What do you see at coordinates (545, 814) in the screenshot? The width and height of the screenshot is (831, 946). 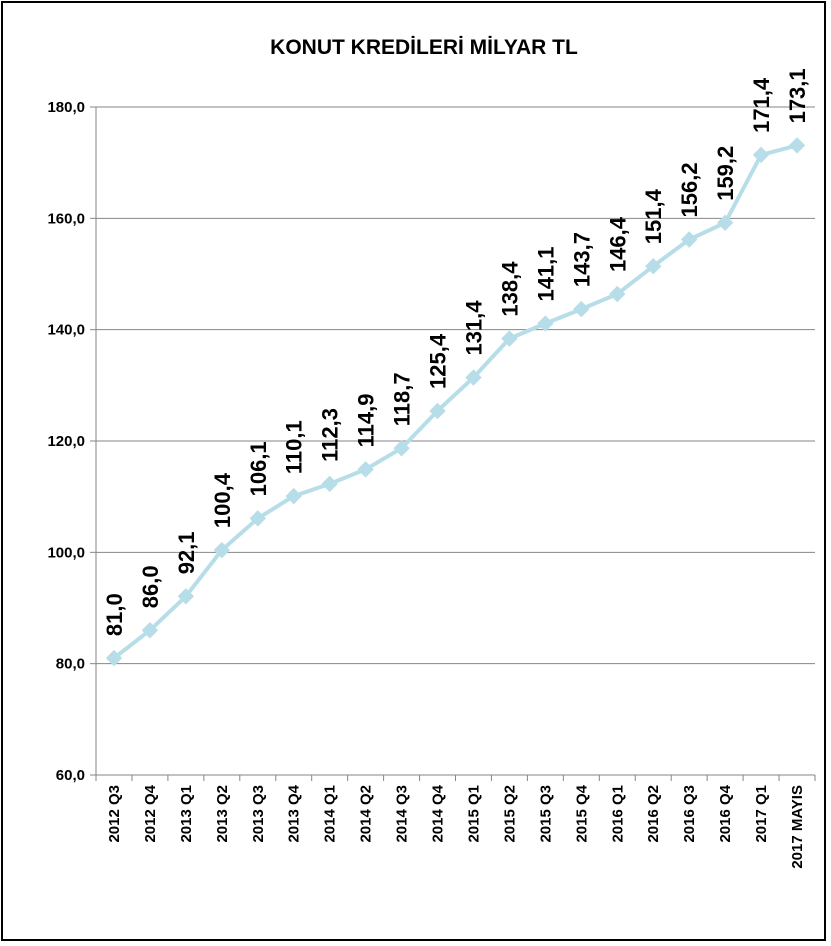 I see `x-tick-label: 2015 Q3` at bounding box center [545, 814].